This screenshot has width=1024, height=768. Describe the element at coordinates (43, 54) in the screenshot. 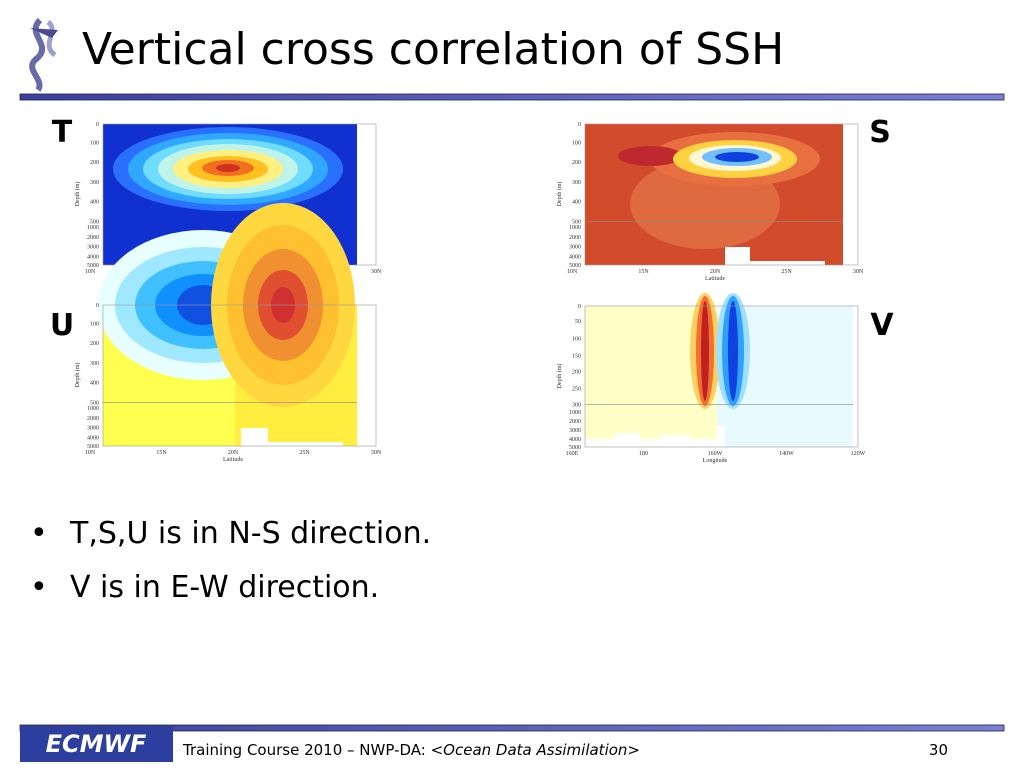

I see `logo-swirl` at that location.